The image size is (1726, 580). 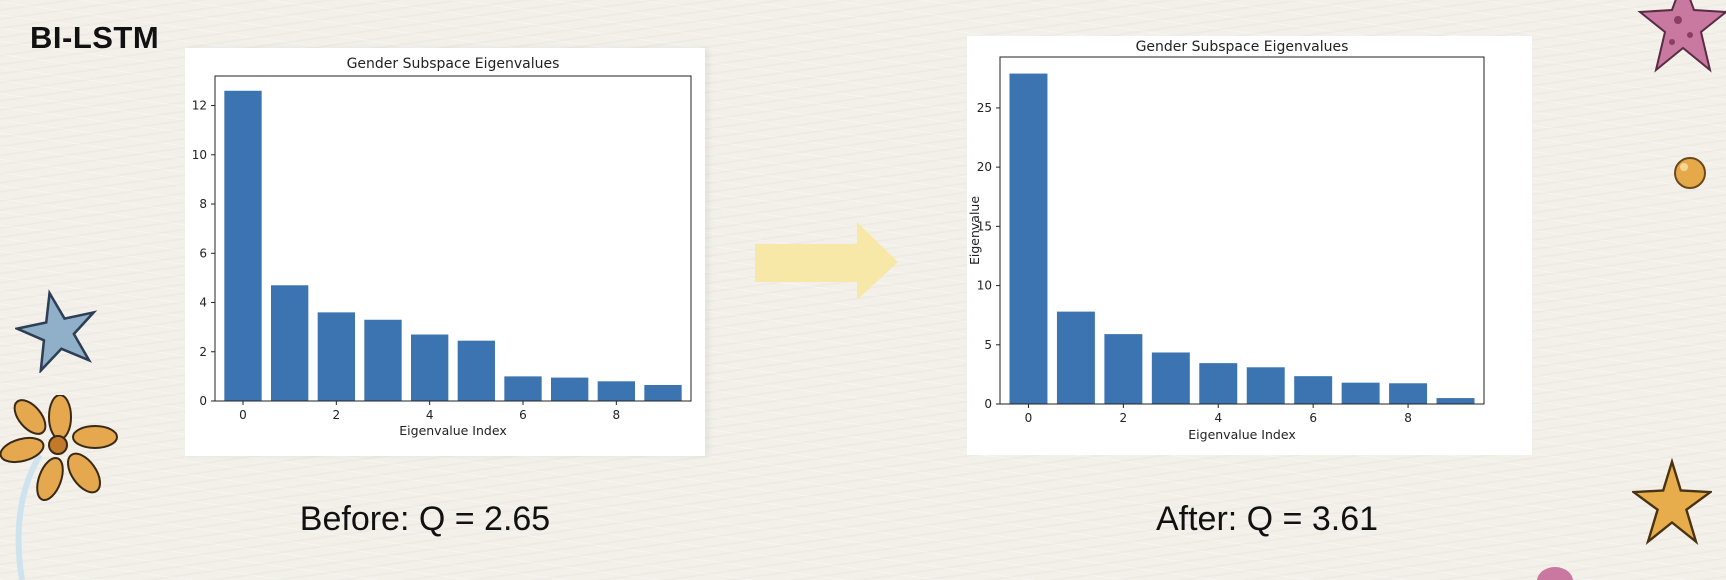 I want to click on blue-star-icon, so click(x=56, y=331).